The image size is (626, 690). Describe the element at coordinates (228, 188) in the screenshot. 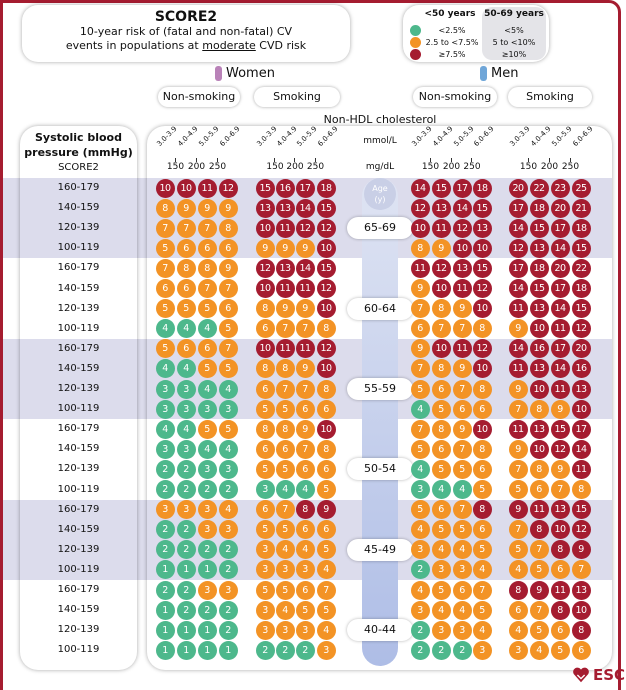

I see `women-non-smoking-risk-cell: 12` at that location.